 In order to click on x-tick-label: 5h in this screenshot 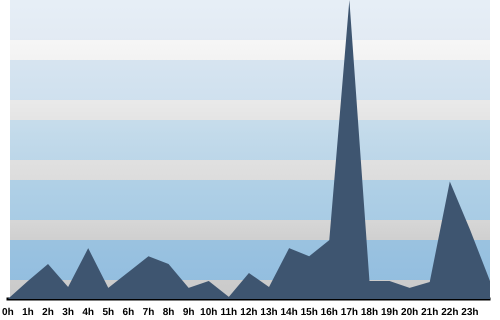, I will do `click(108, 312)`.